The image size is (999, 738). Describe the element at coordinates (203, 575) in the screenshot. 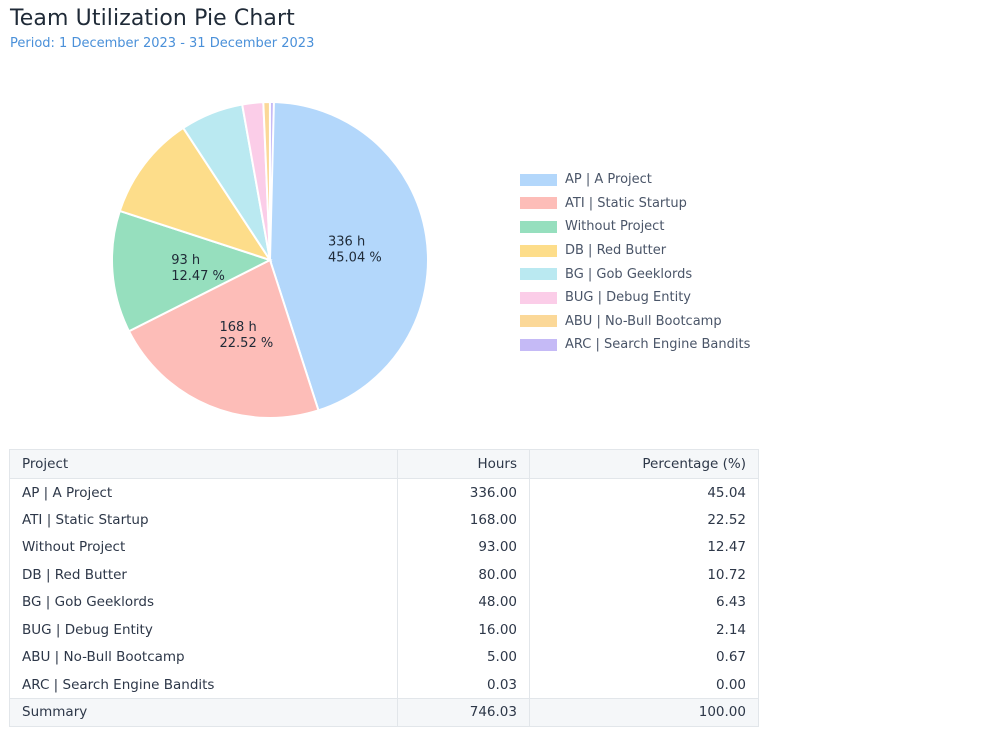

I see `cell-project: DB | Red Butter` at that location.